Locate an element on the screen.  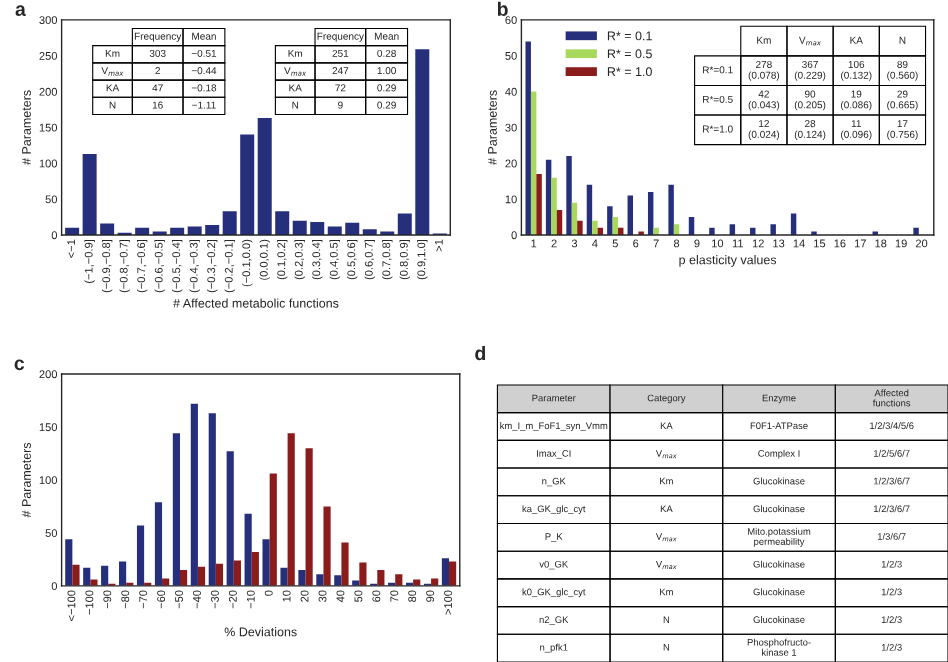
chart-title: b is located at coordinates (502, 9).